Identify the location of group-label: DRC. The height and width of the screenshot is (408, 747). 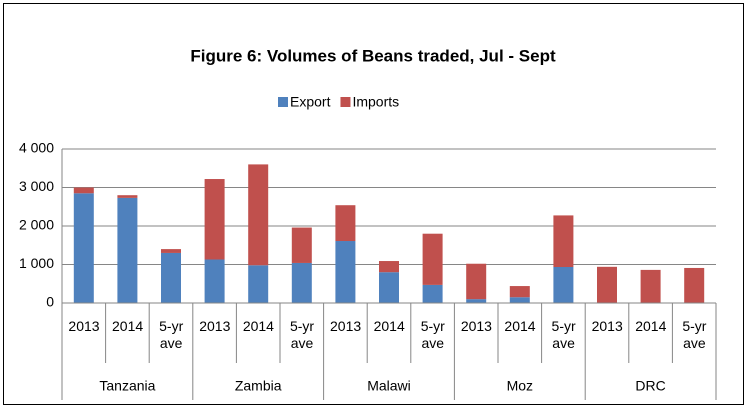
(650, 386).